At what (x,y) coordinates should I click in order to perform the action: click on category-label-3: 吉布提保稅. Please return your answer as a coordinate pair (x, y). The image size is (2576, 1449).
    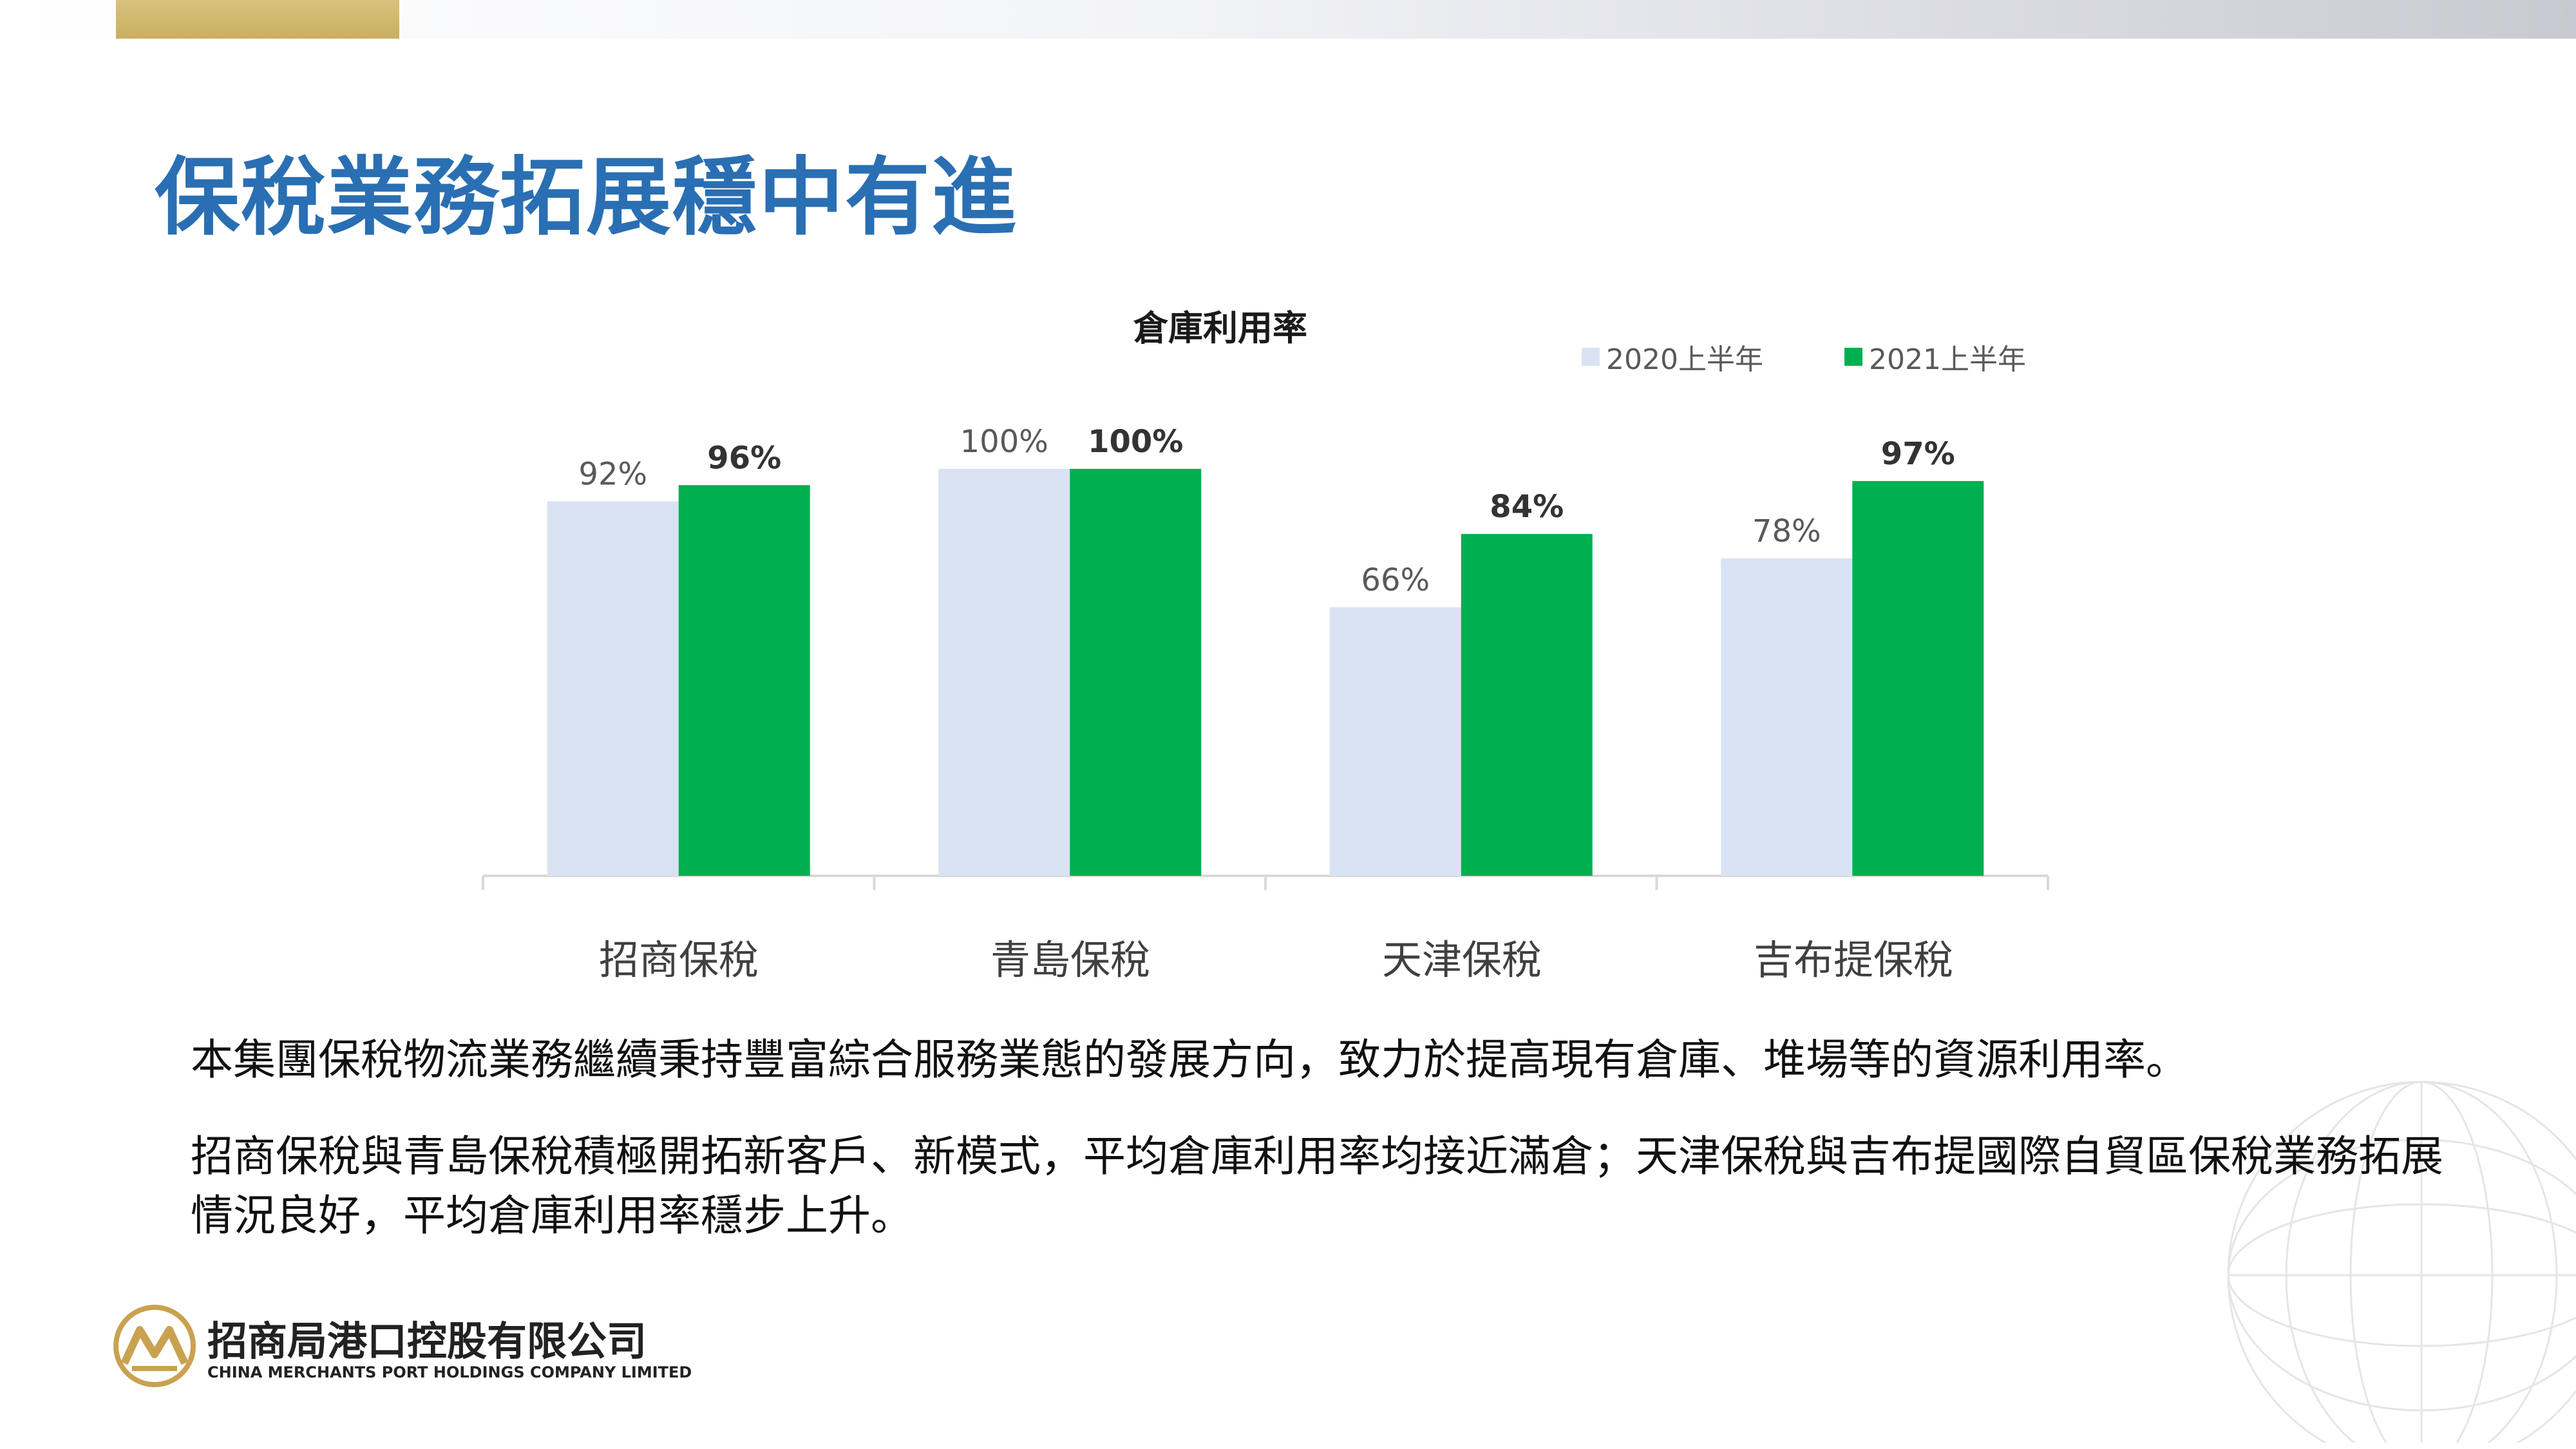
    Looking at the image, I should click on (1853, 959).